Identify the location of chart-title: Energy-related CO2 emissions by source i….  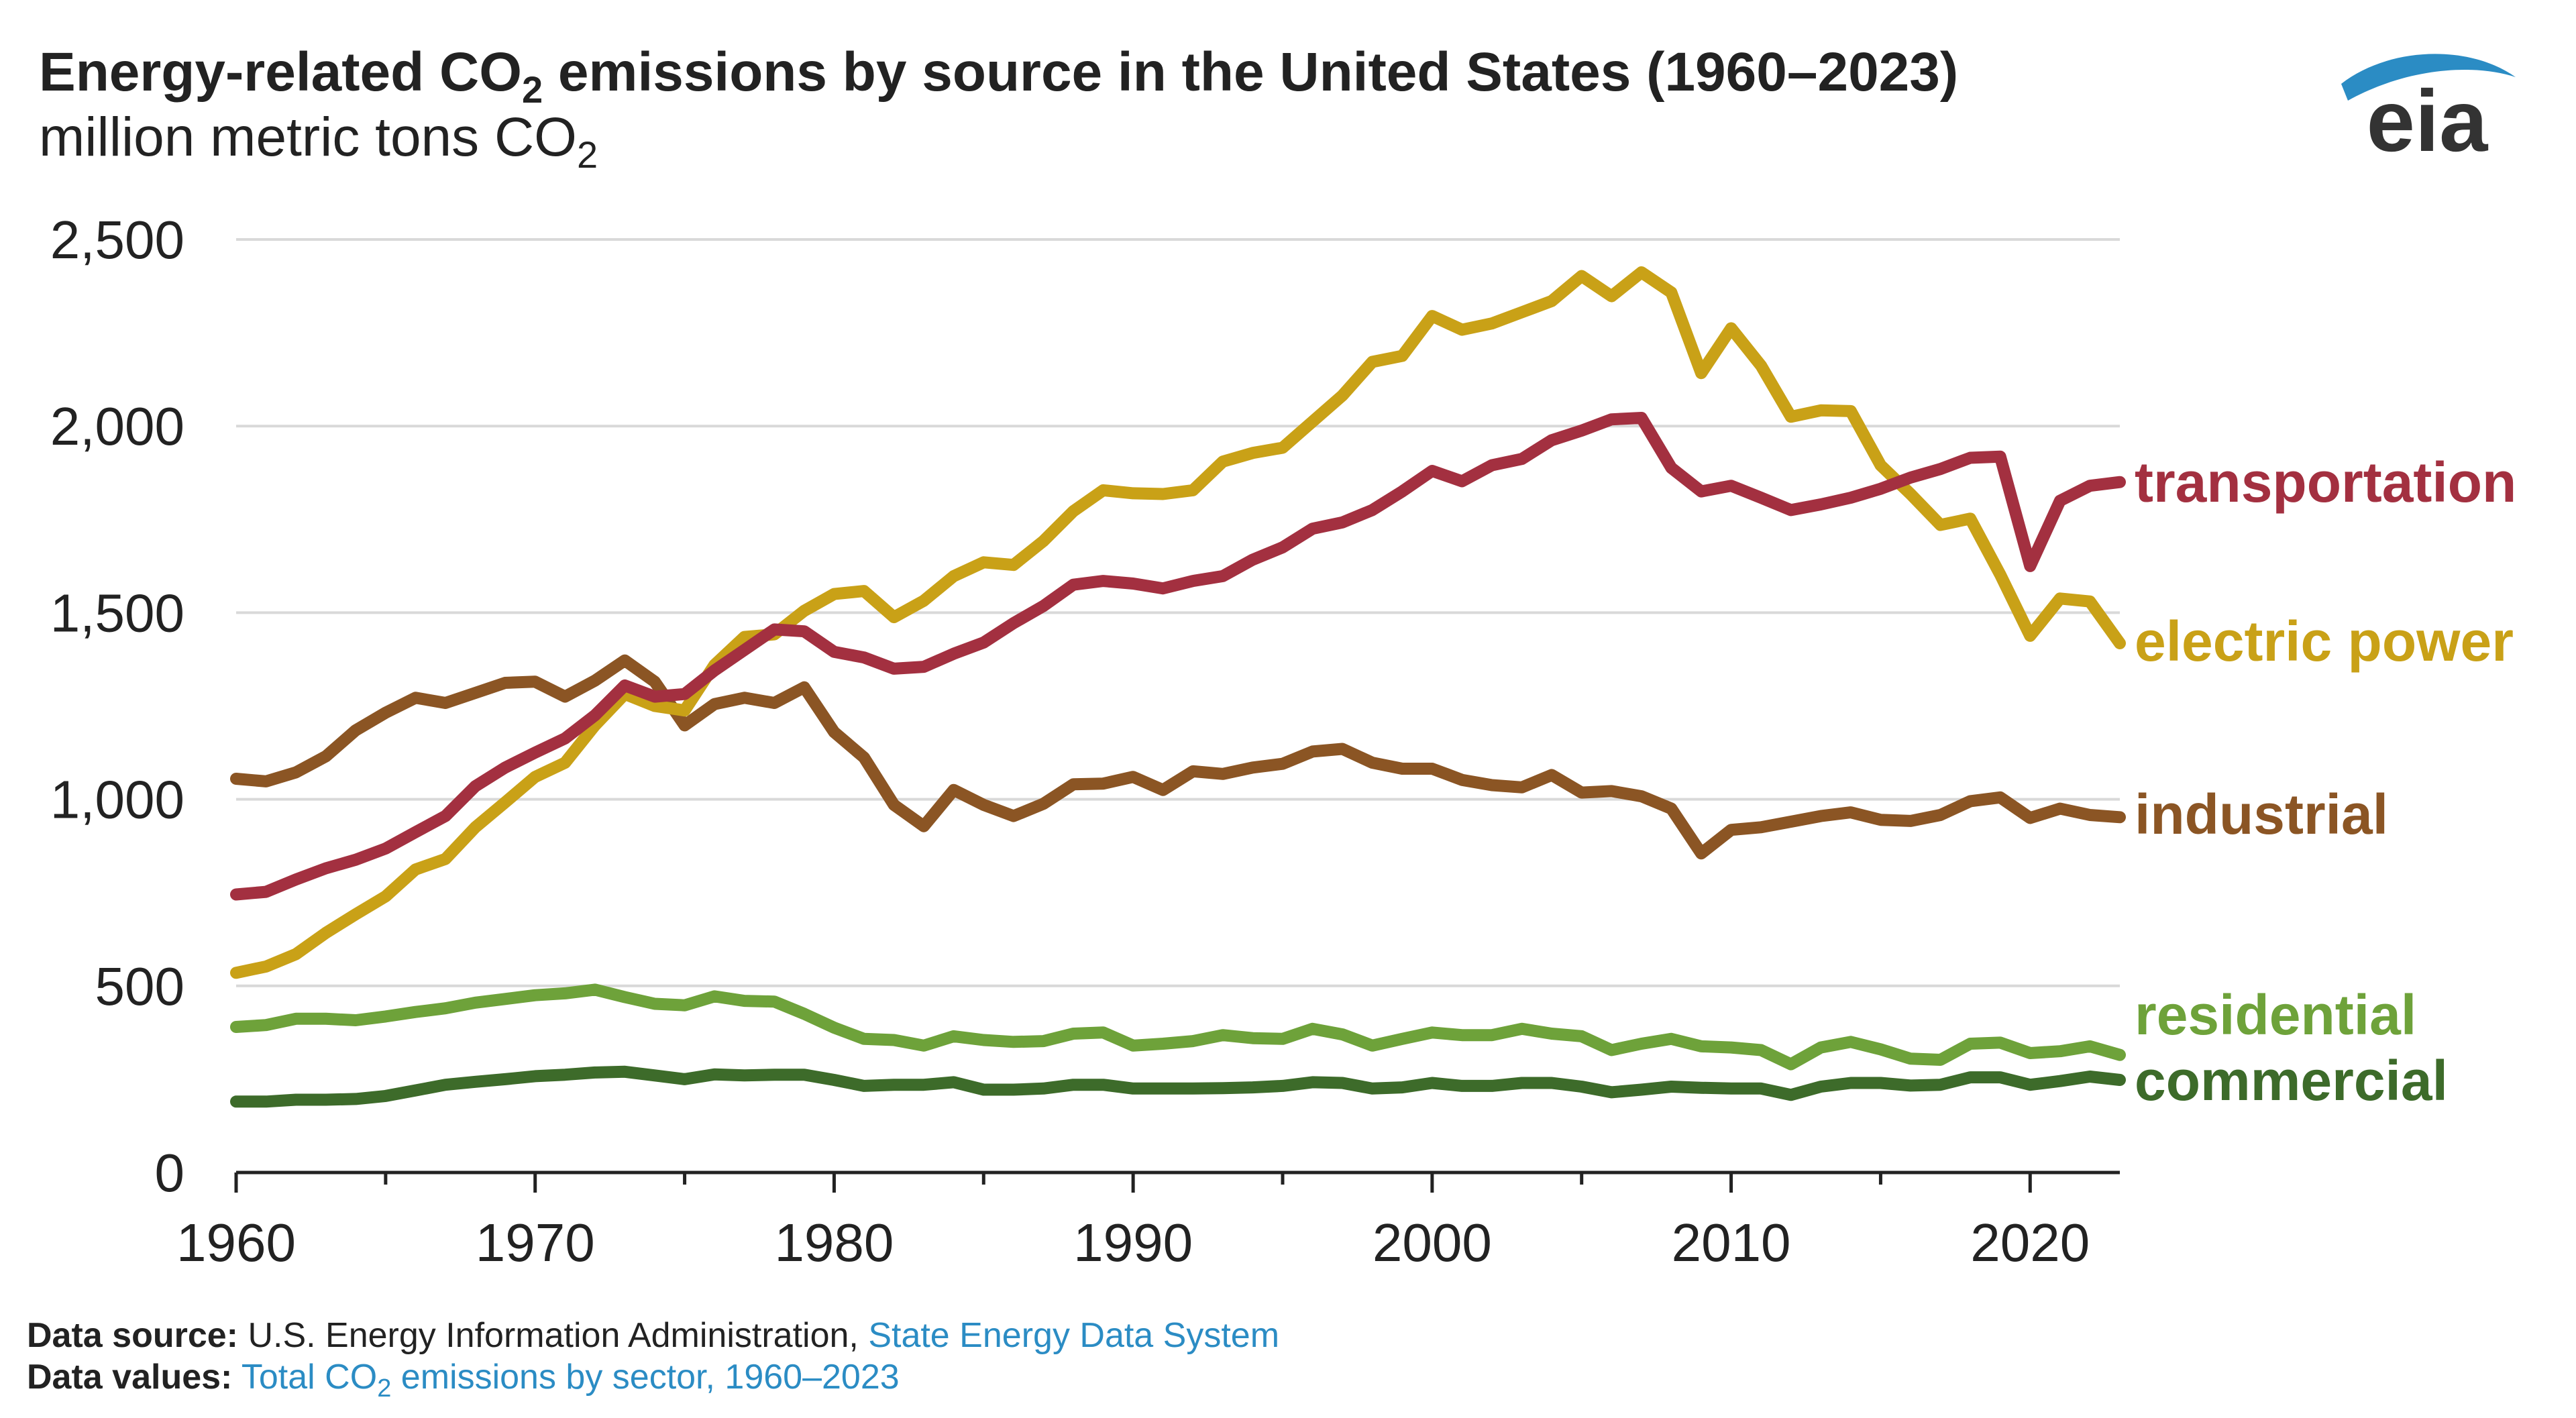
(998, 76).